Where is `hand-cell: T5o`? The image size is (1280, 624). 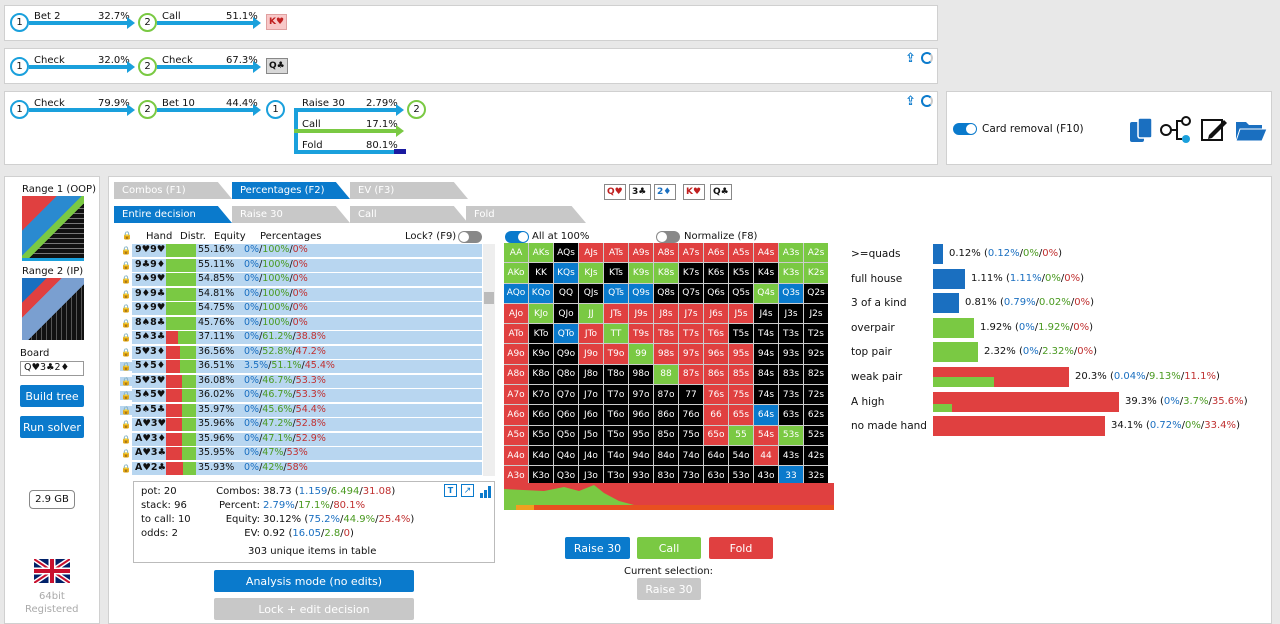 hand-cell: T5o is located at coordinates (616, 435).